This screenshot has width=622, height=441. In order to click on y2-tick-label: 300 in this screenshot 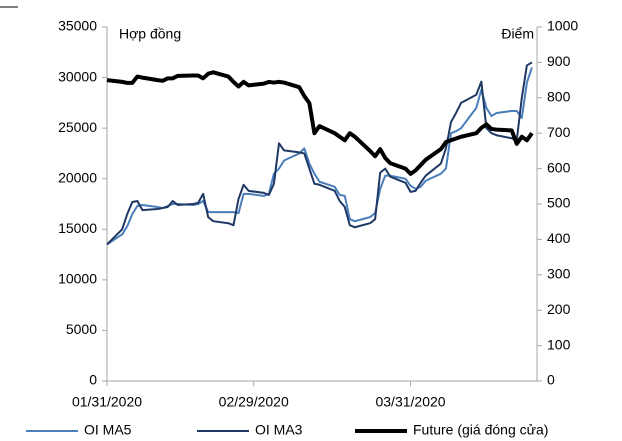, I will do `click(559, 274)`.